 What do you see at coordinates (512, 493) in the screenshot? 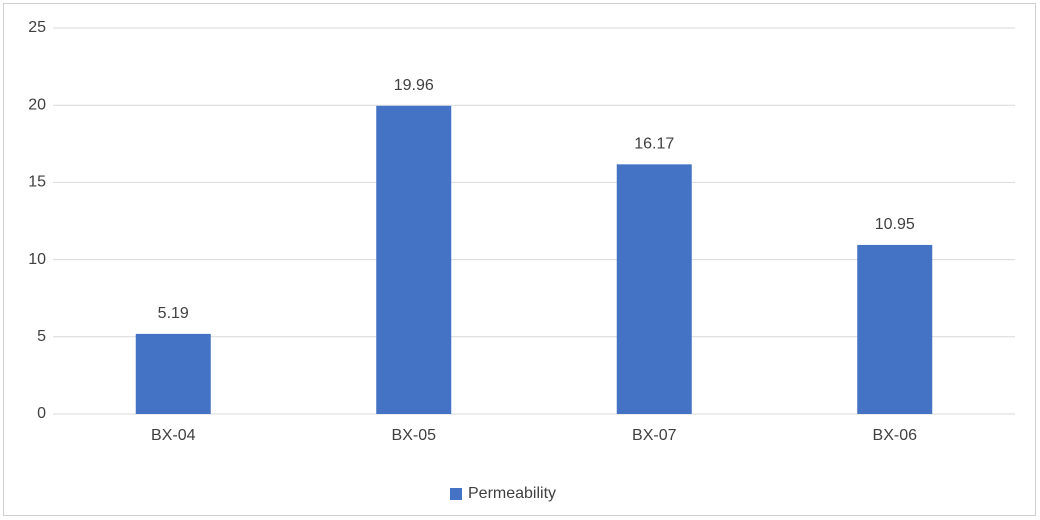
I see `legend-label: Permeability` at bounding box center [512, 493].